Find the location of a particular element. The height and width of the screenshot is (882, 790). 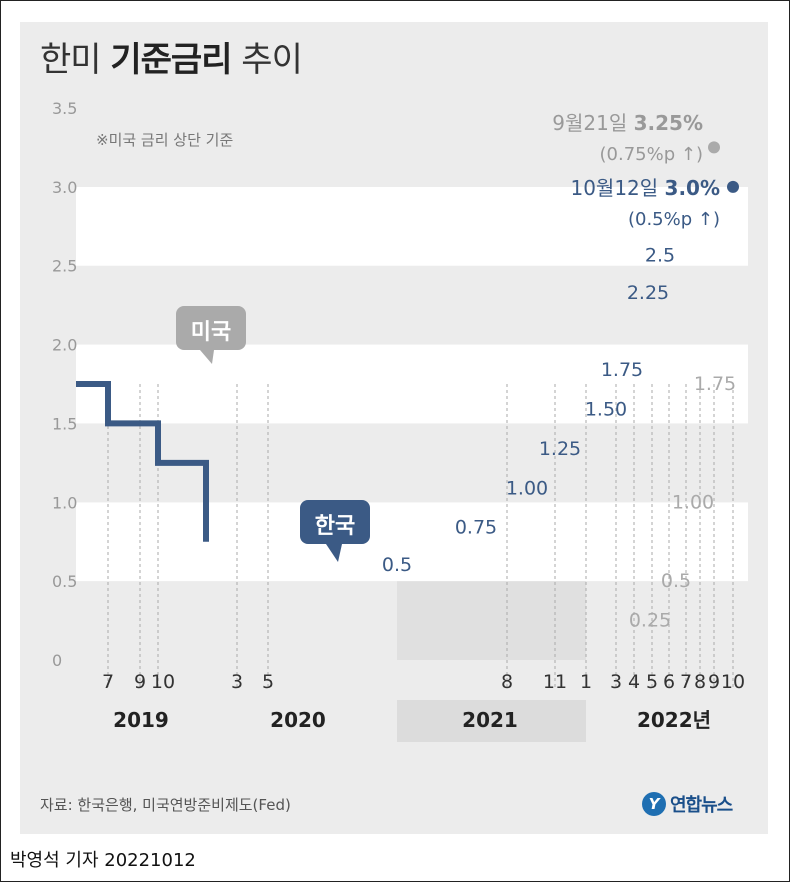

us-bubble-tail is located at coordinates (207, 357).